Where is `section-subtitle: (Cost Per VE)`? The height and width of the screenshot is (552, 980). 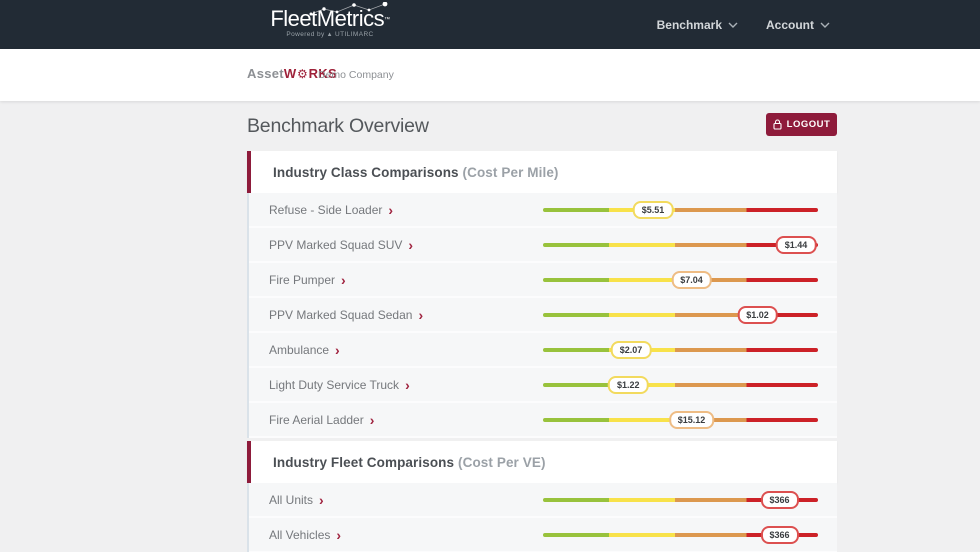
section-subtitle: (Cost Per VE) is located at coordinates (502, 462).